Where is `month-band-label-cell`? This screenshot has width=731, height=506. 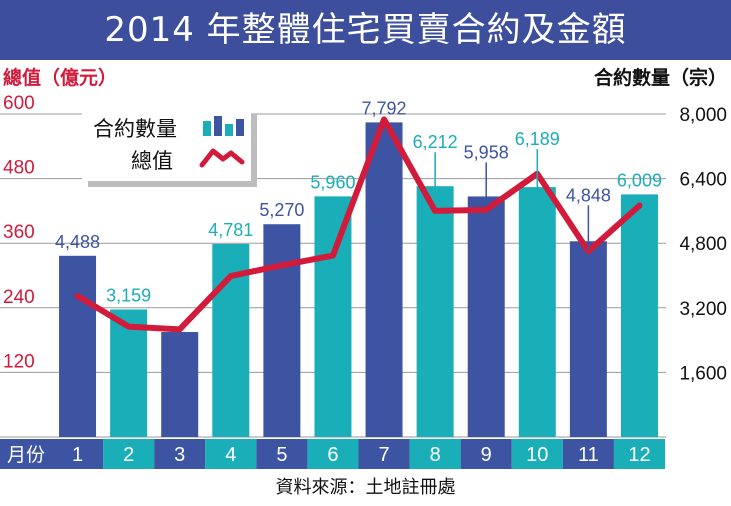
month-band-label-cell is located at coordinates (26, 454).